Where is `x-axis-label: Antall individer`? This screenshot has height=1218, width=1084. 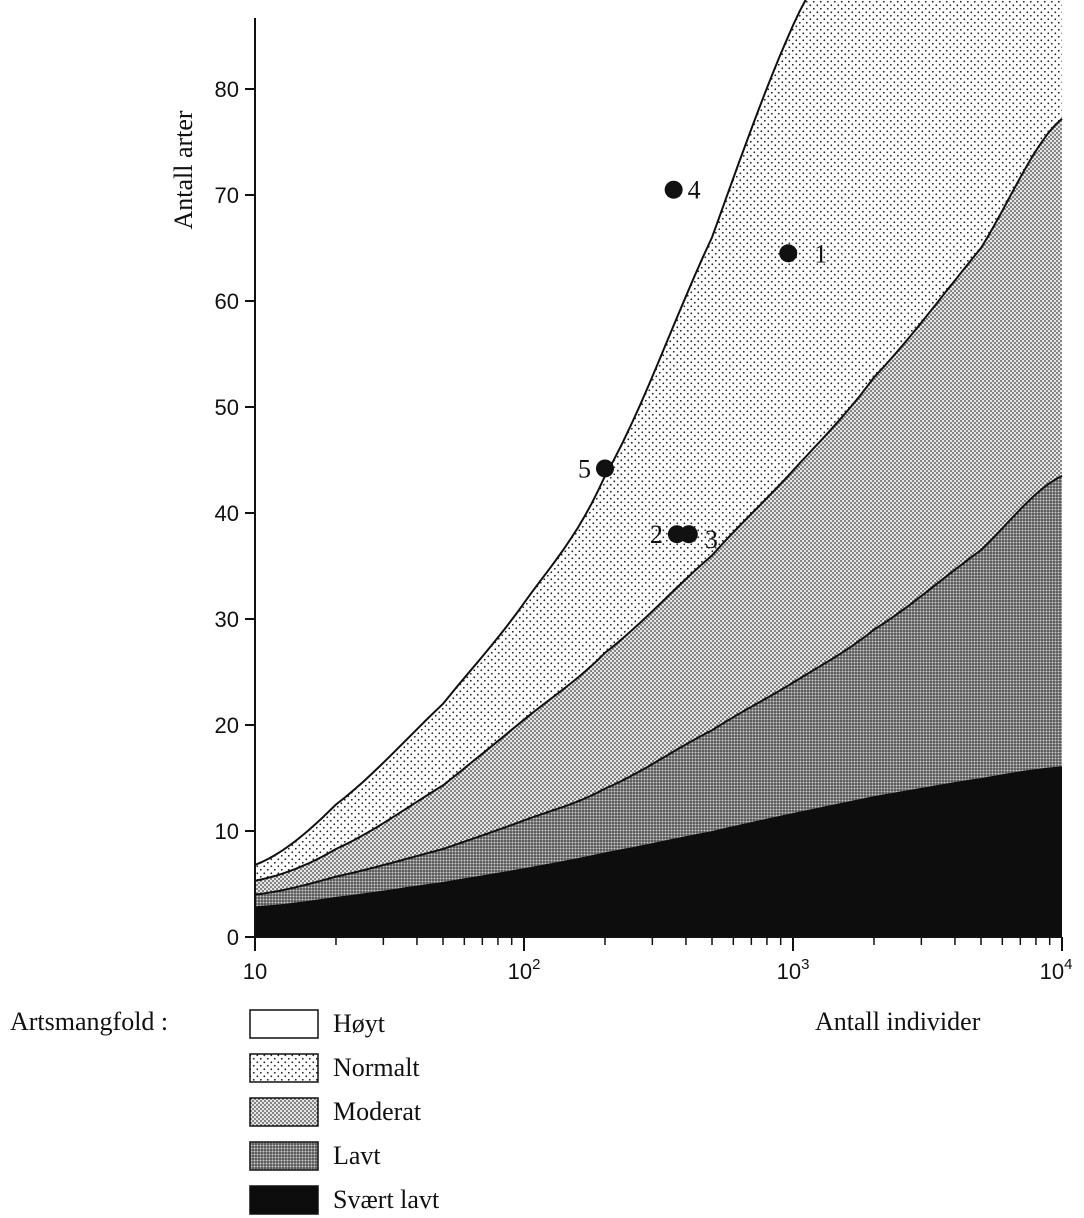
x-axis-label: Antall individer is located at coordinates (898, 1021).